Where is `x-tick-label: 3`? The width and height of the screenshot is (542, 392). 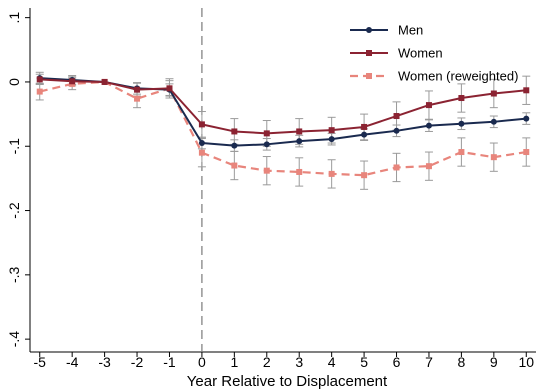
x-tick-label: 3 is located at coordinates (299, 362).